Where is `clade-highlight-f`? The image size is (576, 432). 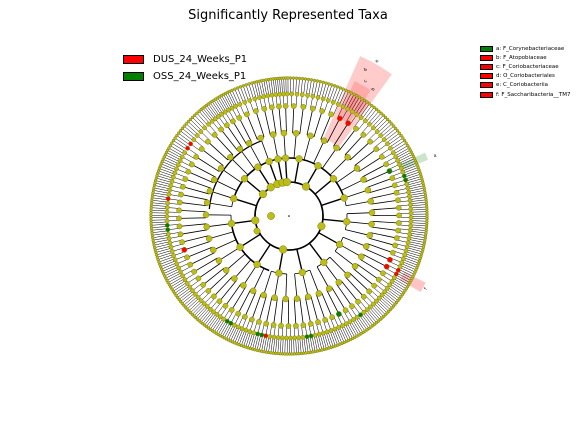
clade-highlight-f is located at coordinates (412, 282).